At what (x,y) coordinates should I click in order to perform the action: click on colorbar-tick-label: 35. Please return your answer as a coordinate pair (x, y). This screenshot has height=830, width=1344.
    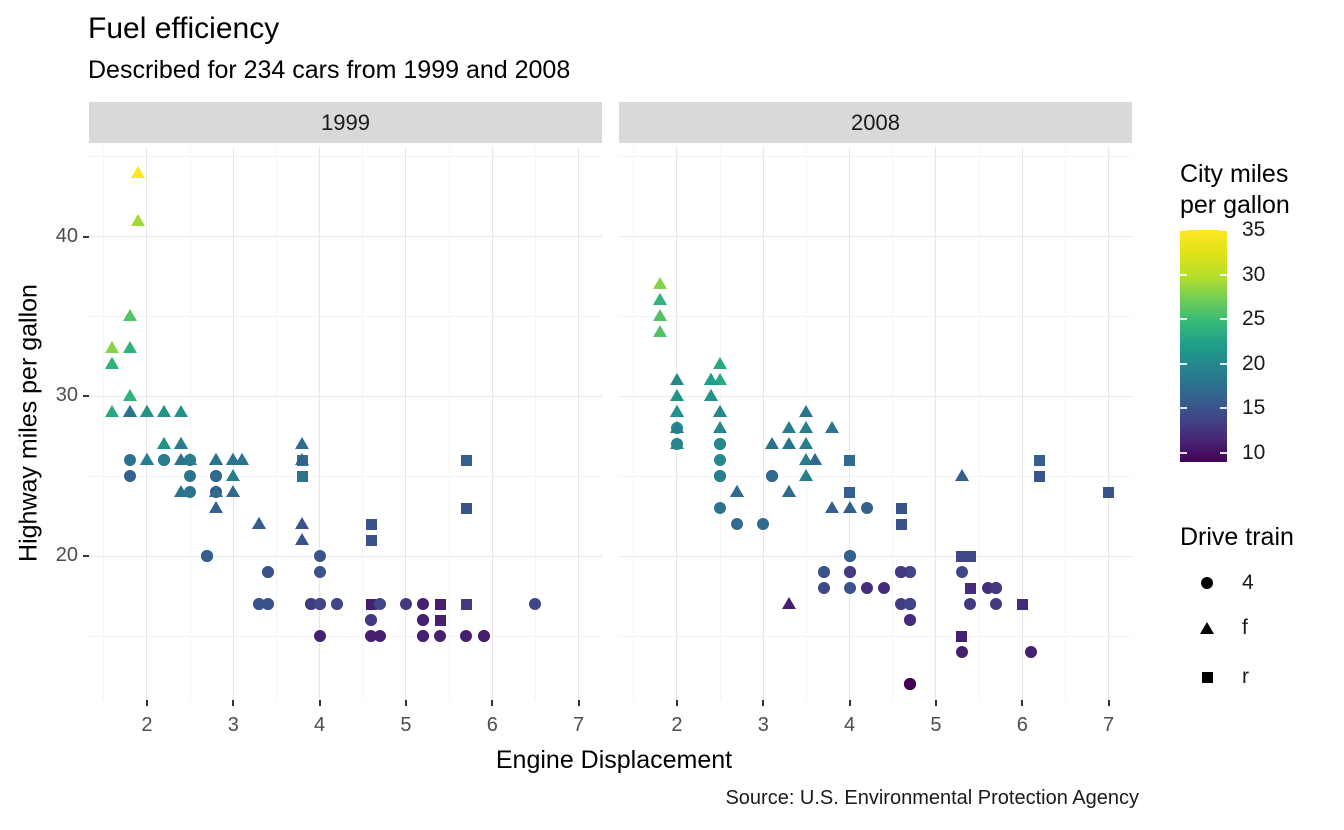
    Looking at the image, I should click on (1254, 229).